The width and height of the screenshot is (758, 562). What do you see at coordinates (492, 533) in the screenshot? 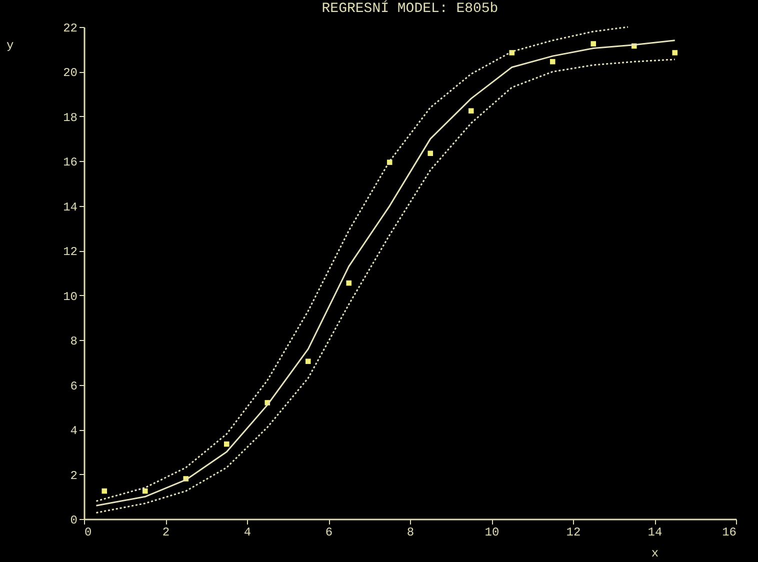
I see `x-tick-label: 10` at bounding box center [492, 533].